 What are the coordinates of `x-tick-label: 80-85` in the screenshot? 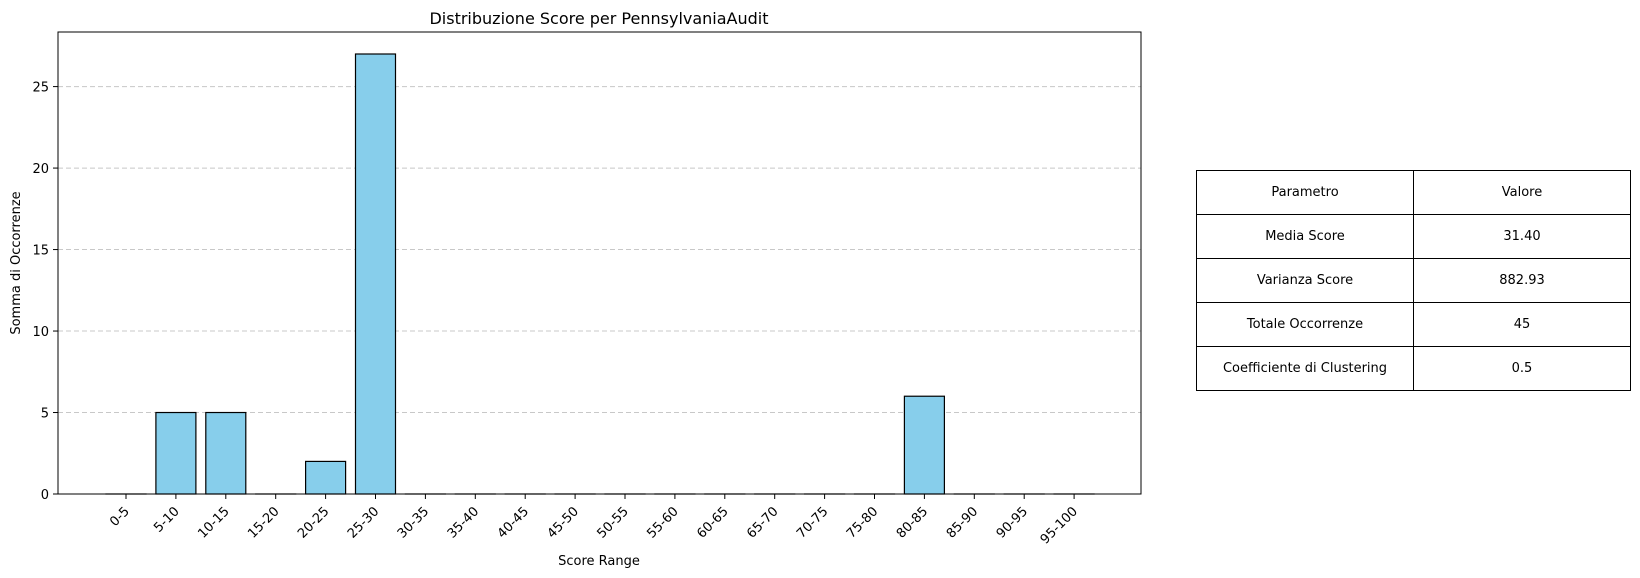 It's located at (912, 522).